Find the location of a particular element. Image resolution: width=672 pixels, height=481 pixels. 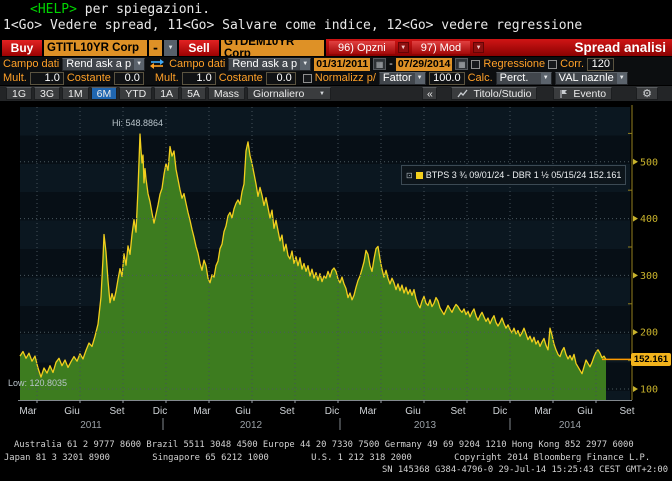

gear-icon: ⚙ is located at coordinates (647, 93).